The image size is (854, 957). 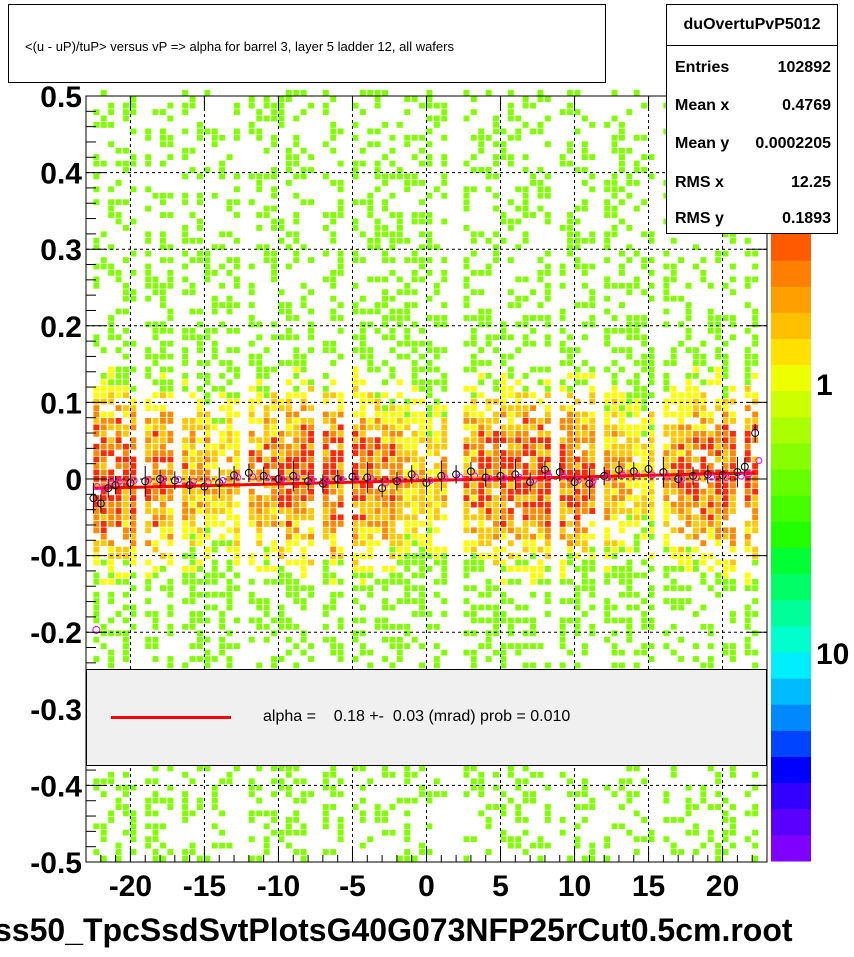 I want to click on stats-name: duOvertuPvP5012, so click(x=752, y=25).